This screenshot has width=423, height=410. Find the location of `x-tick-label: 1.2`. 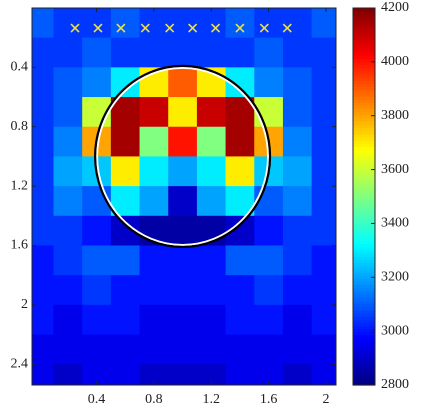

x-tick-label: 1.2 is located at coordinates (211, 399).